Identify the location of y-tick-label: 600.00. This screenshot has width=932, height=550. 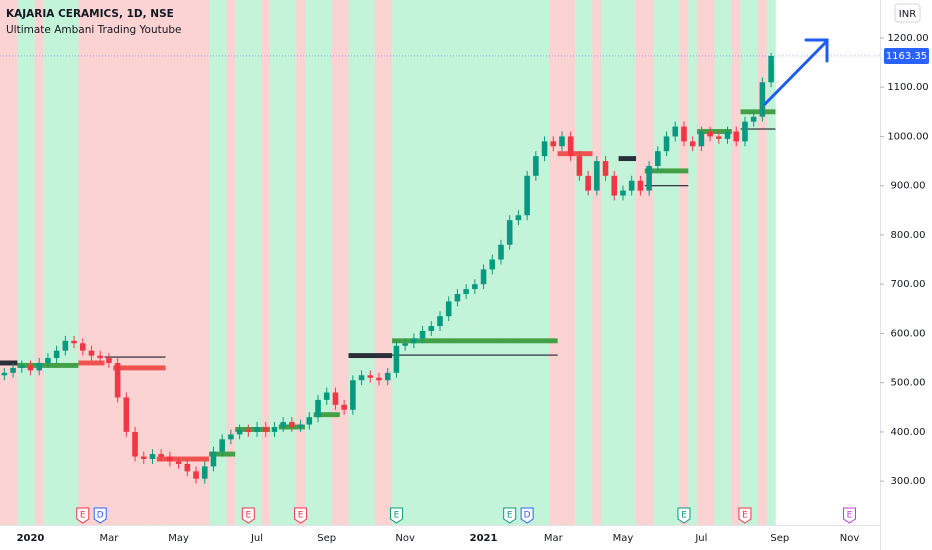
(908, 333).